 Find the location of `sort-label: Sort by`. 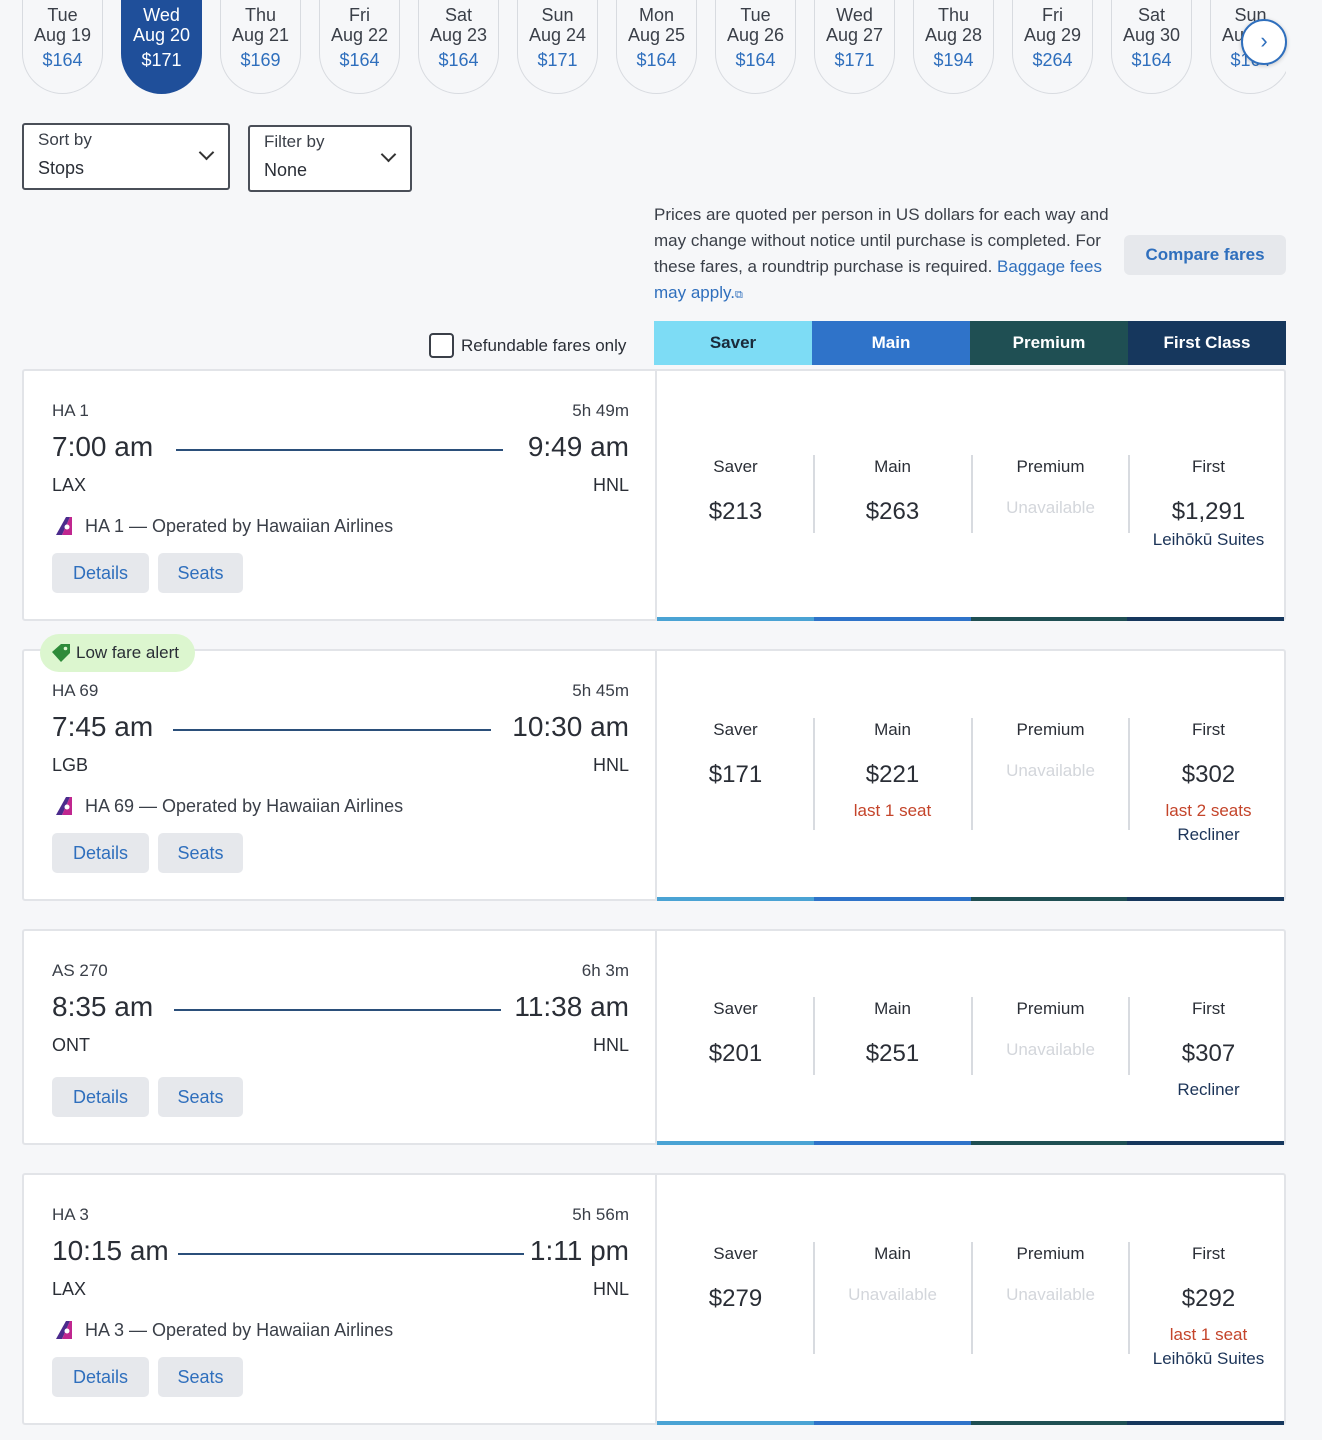

sort-label: Sort by is located at coordinates (65, 139).